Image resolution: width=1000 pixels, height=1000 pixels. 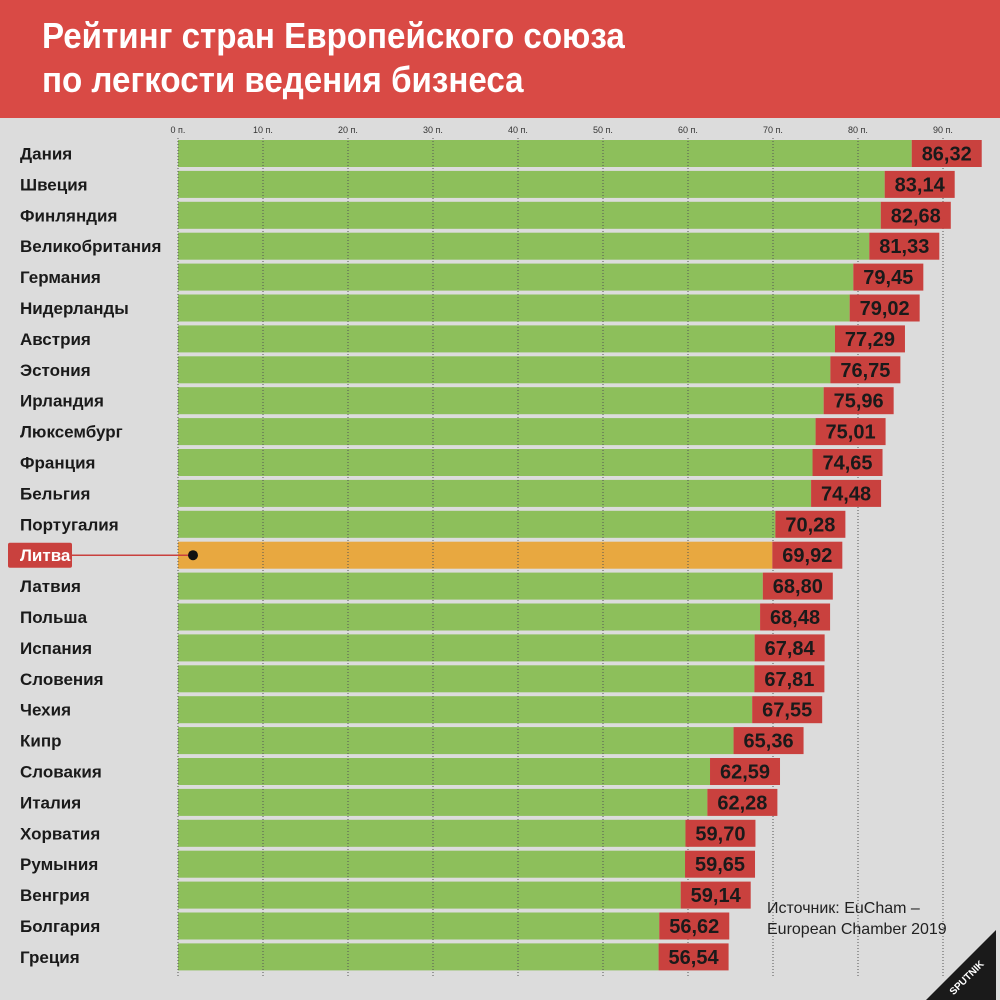 I want to click on category-label: Люксембург, so click(x=71, y=432).